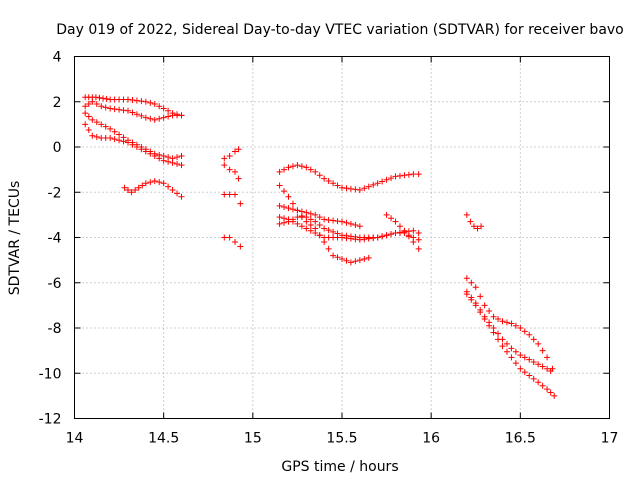 The image size is (640, 480). I want to click on x-tick-label: 17, so click(610, 439).